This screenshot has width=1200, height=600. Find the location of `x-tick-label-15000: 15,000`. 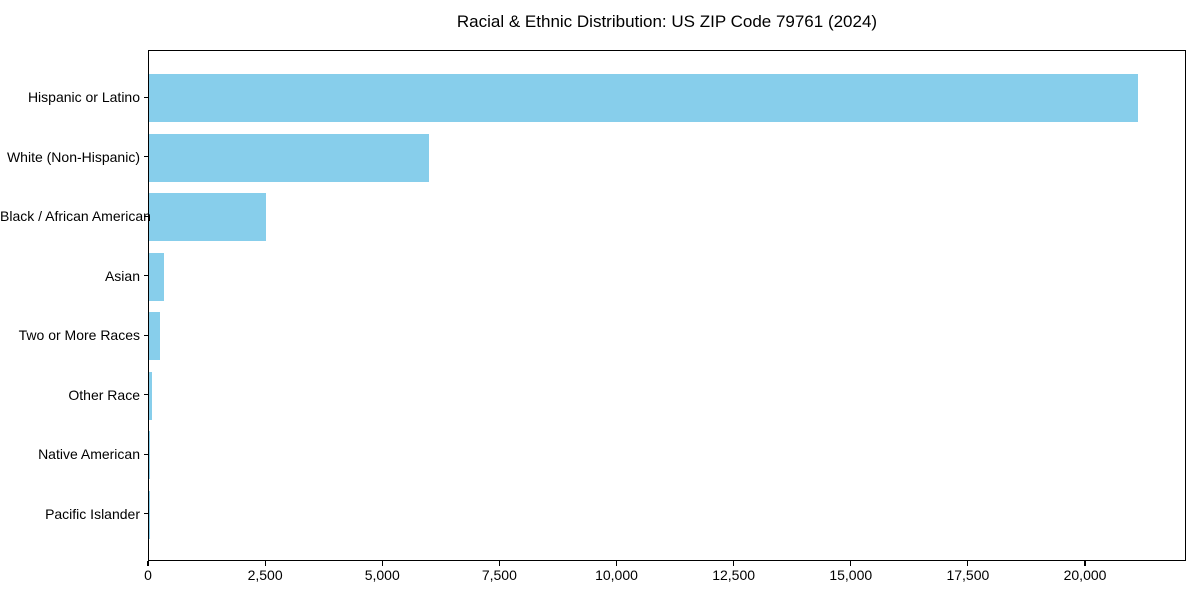

x-tick-label-15000: 15,000 is located at coordinates (851, 575).